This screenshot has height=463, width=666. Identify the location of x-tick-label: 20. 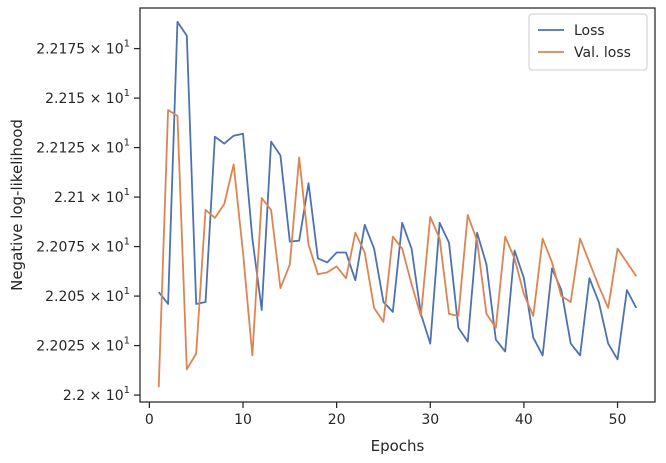
(337, 420).